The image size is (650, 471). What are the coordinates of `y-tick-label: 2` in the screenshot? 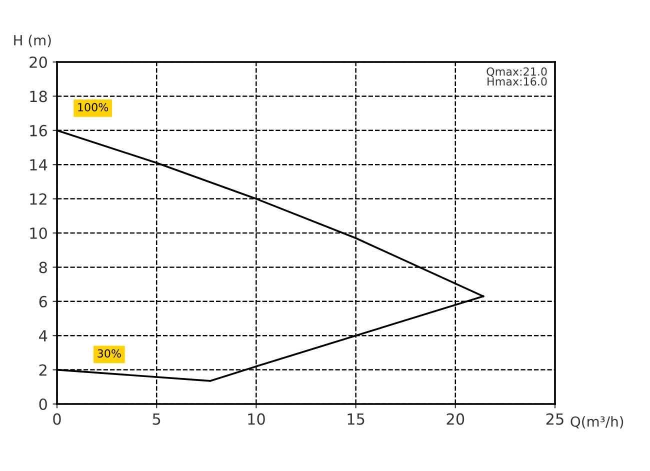 It's located at (42, 370).